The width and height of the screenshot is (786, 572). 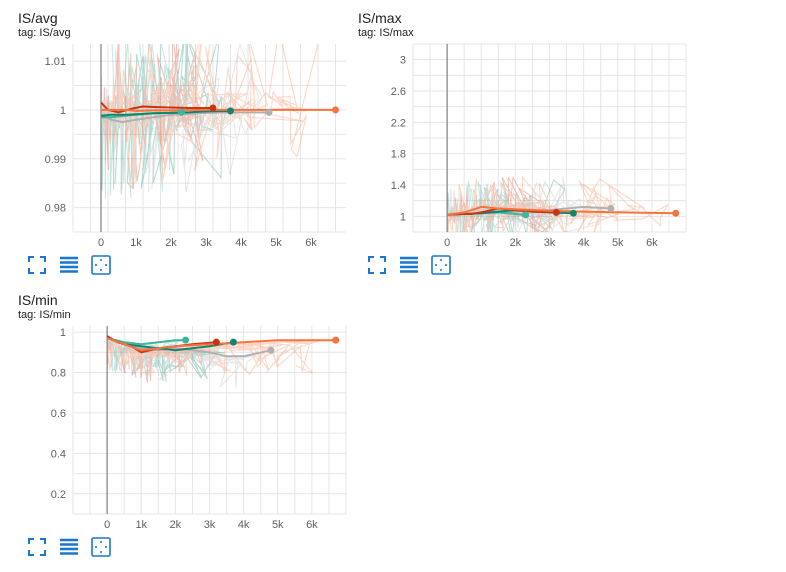 What do you see at coordinates (38, 300) in the screenshot?
I see `chart-title: IS/min` at bounding box center [38, 300].